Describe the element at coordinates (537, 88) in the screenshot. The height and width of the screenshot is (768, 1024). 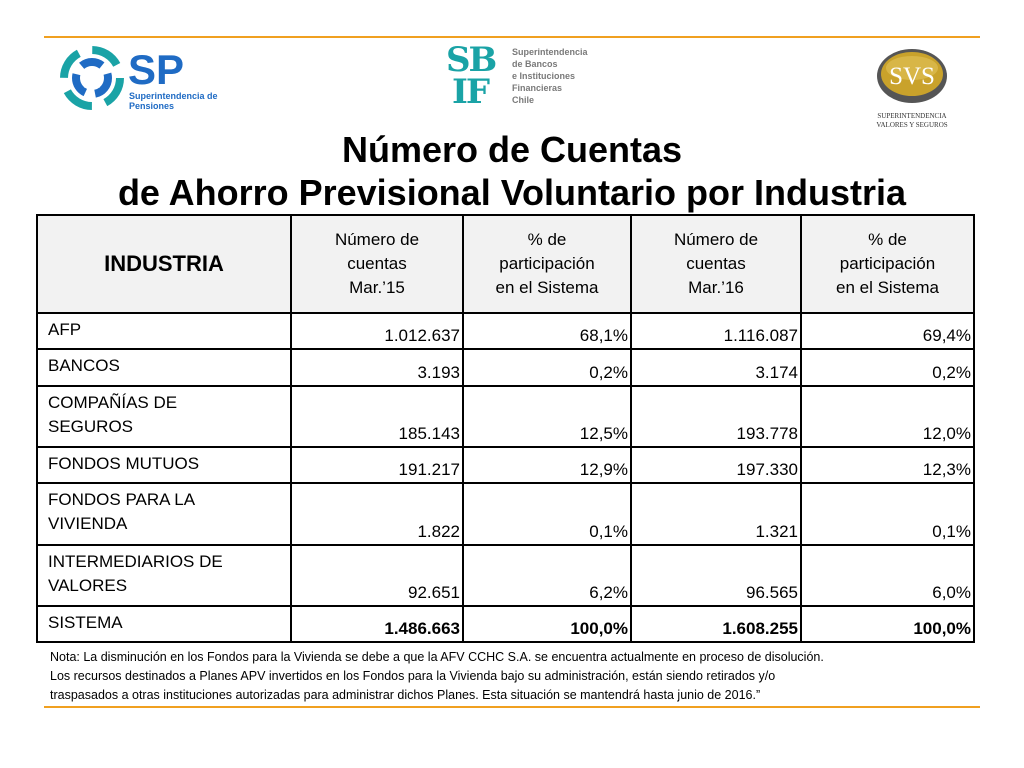
I see `sbif-logo-line4: Financieras` at that location.